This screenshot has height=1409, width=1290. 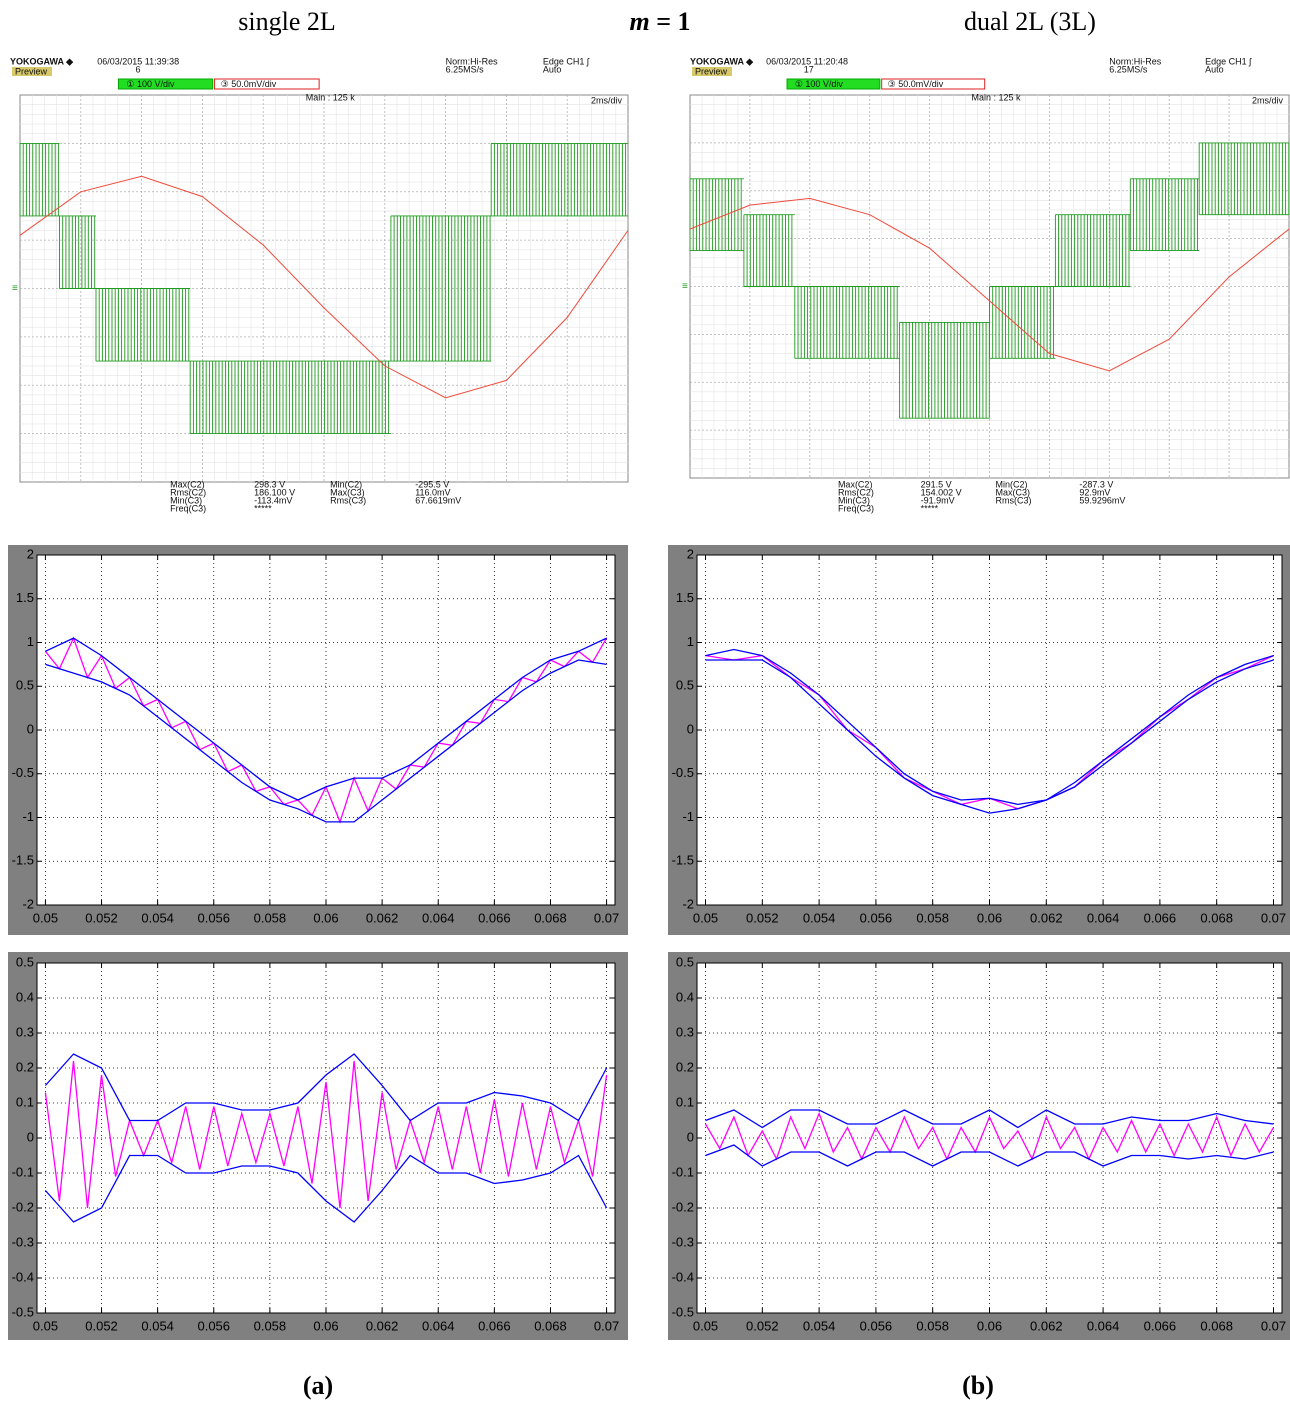 I want to click on datetime: 06/03/2015 11:39:38, so click(x=138, y=61).